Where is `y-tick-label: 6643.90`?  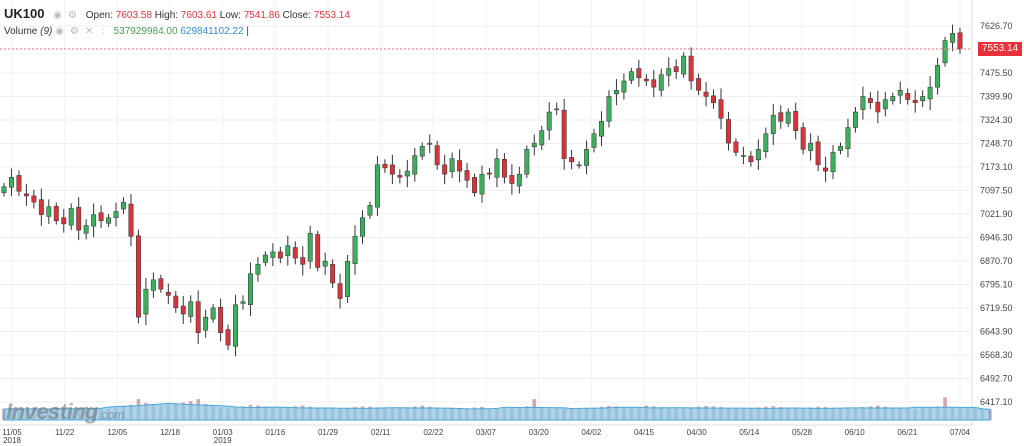 y-tick-label: 6643.90 is located at coordinates (996, 332).